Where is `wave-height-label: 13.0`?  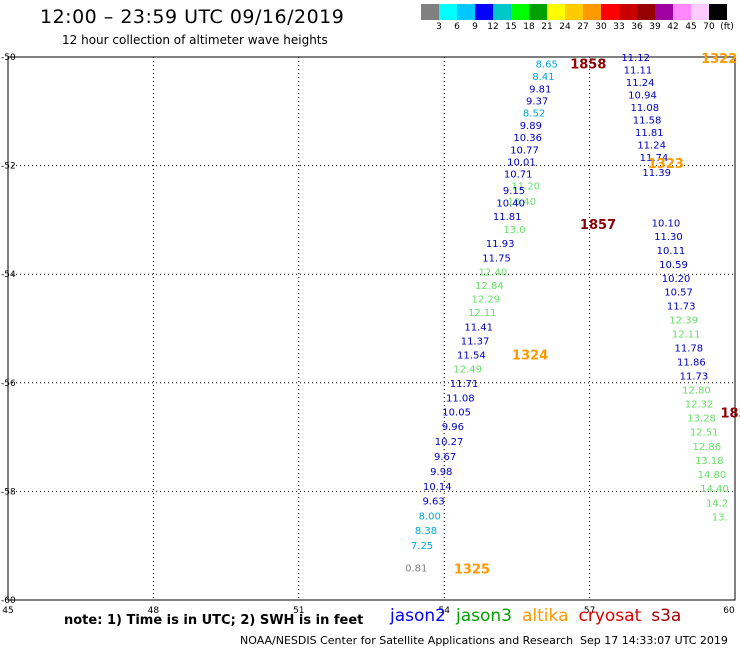
wave-height-label: 13.0 is located at coordinates (514, 230).